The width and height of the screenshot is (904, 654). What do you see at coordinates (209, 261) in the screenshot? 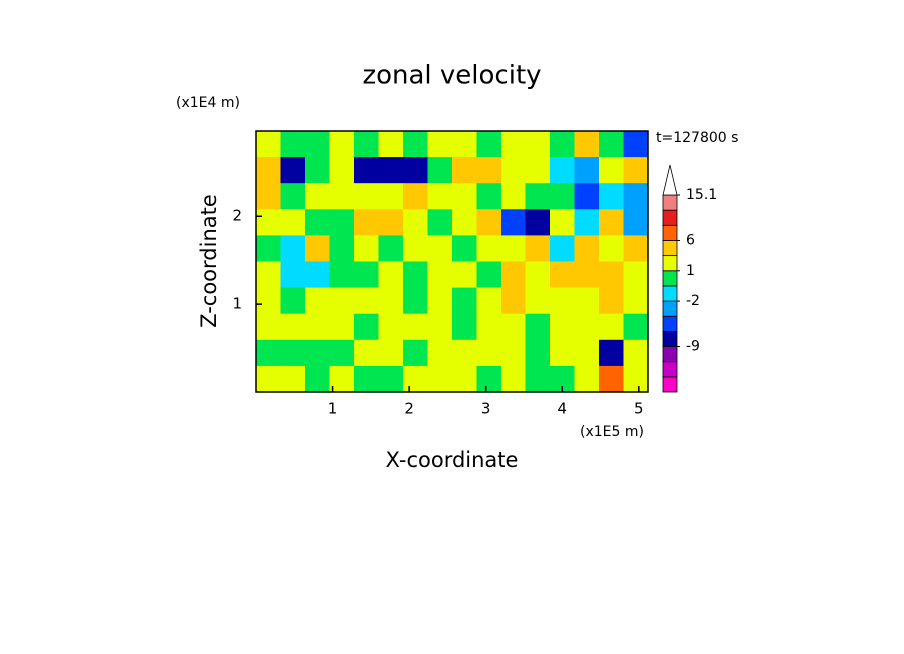
I see `y-label: Z-coordinate` at bounding box center [209, 261].